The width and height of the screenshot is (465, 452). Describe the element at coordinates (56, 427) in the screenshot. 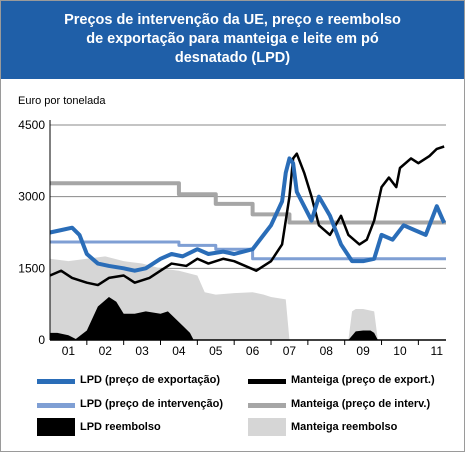

I see `legend-swatch-lpd-reembolso` at that location.